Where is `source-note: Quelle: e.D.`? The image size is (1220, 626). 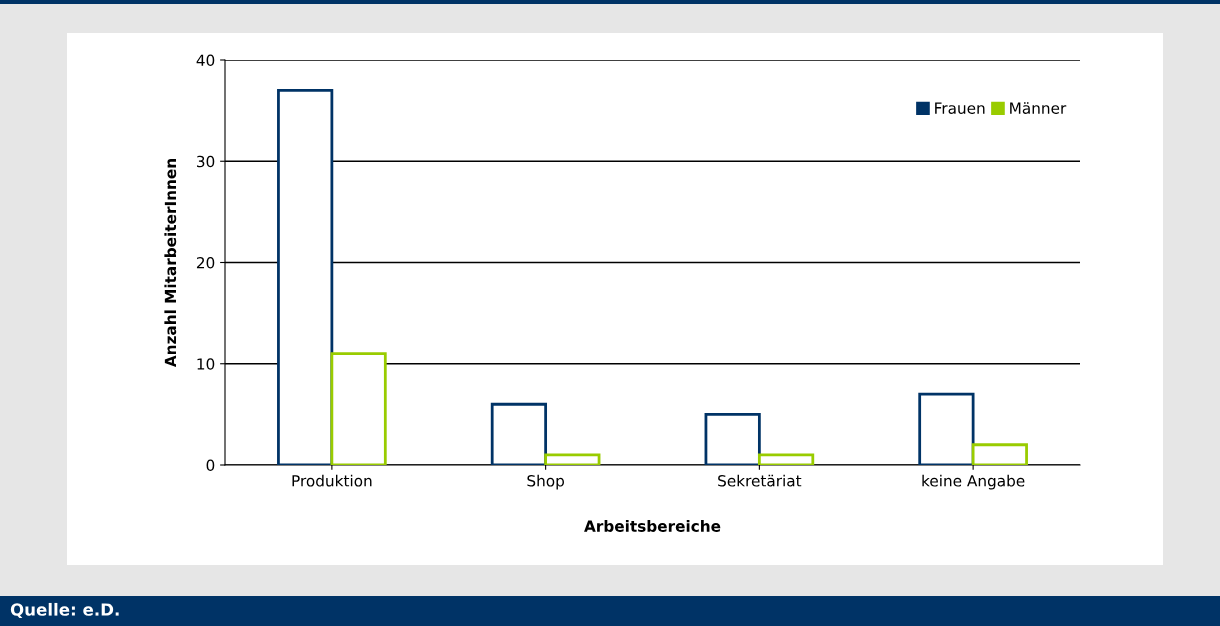
source-note: Quelle: e.D. is located at coordinates (64, 610).